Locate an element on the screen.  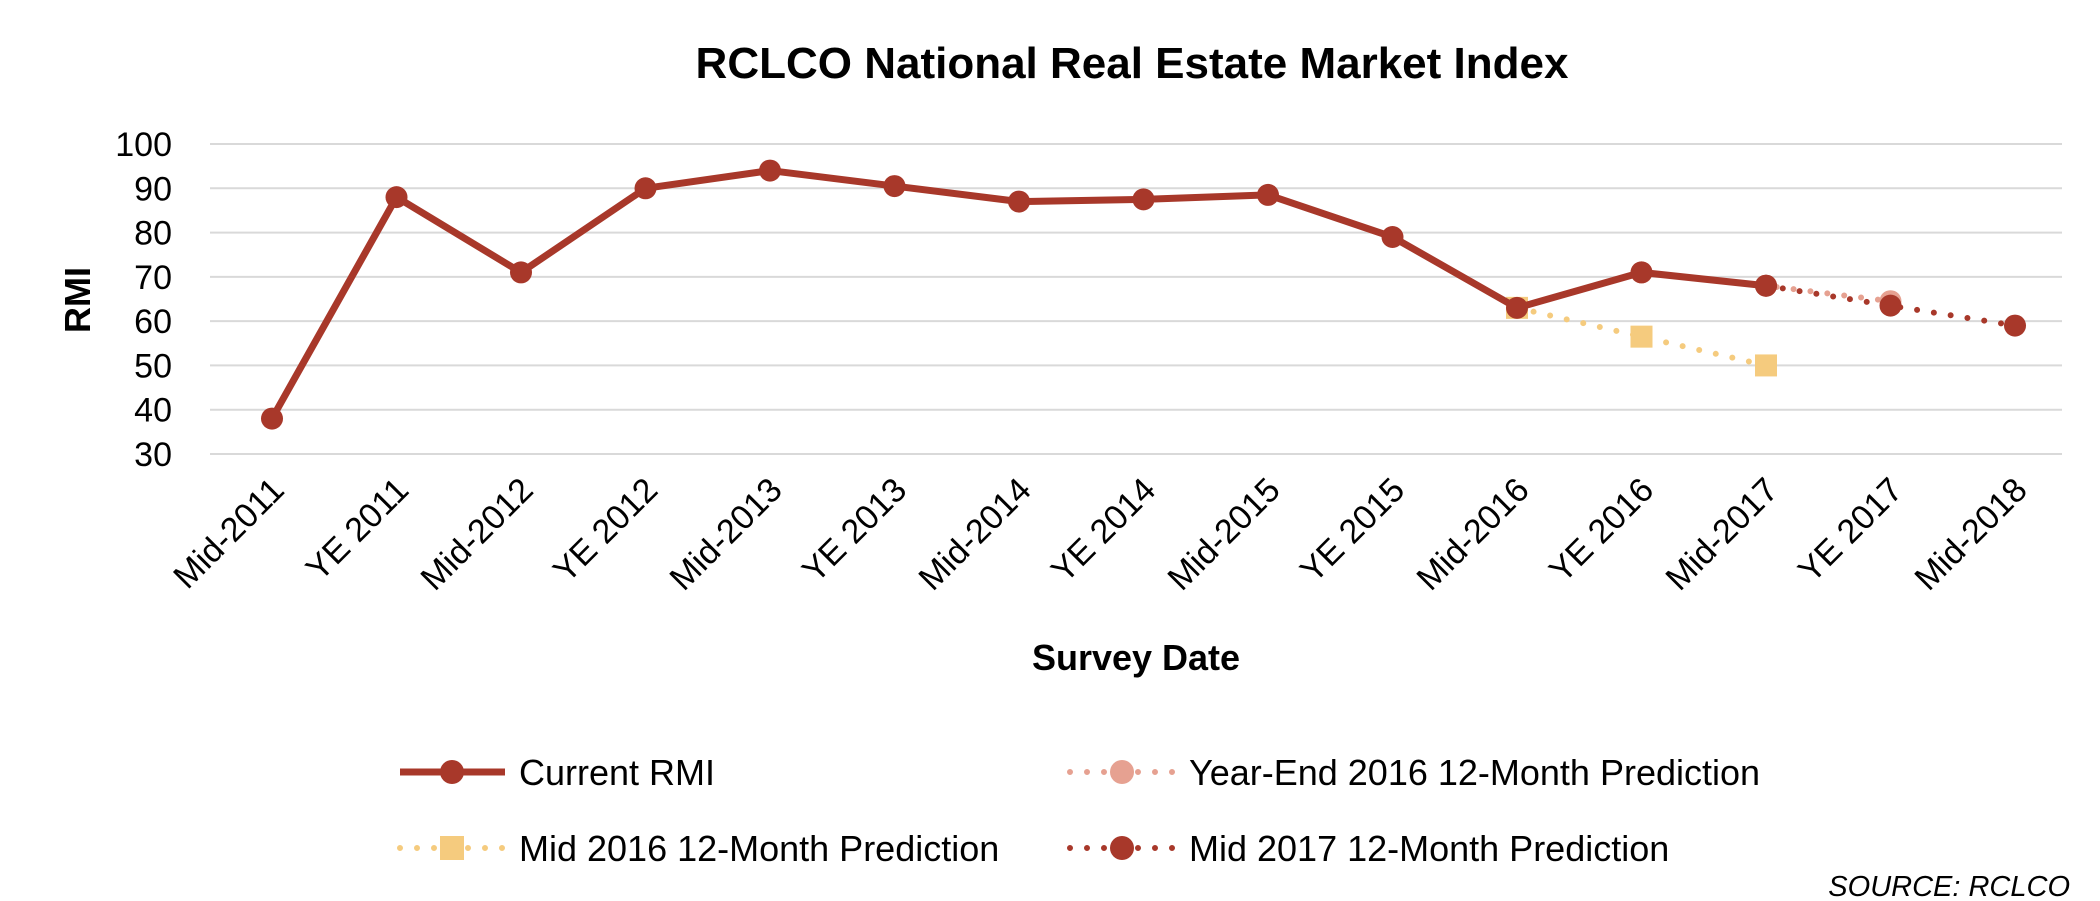
x-tick-label: YE 2015 is located at coordinates (1352, 530).